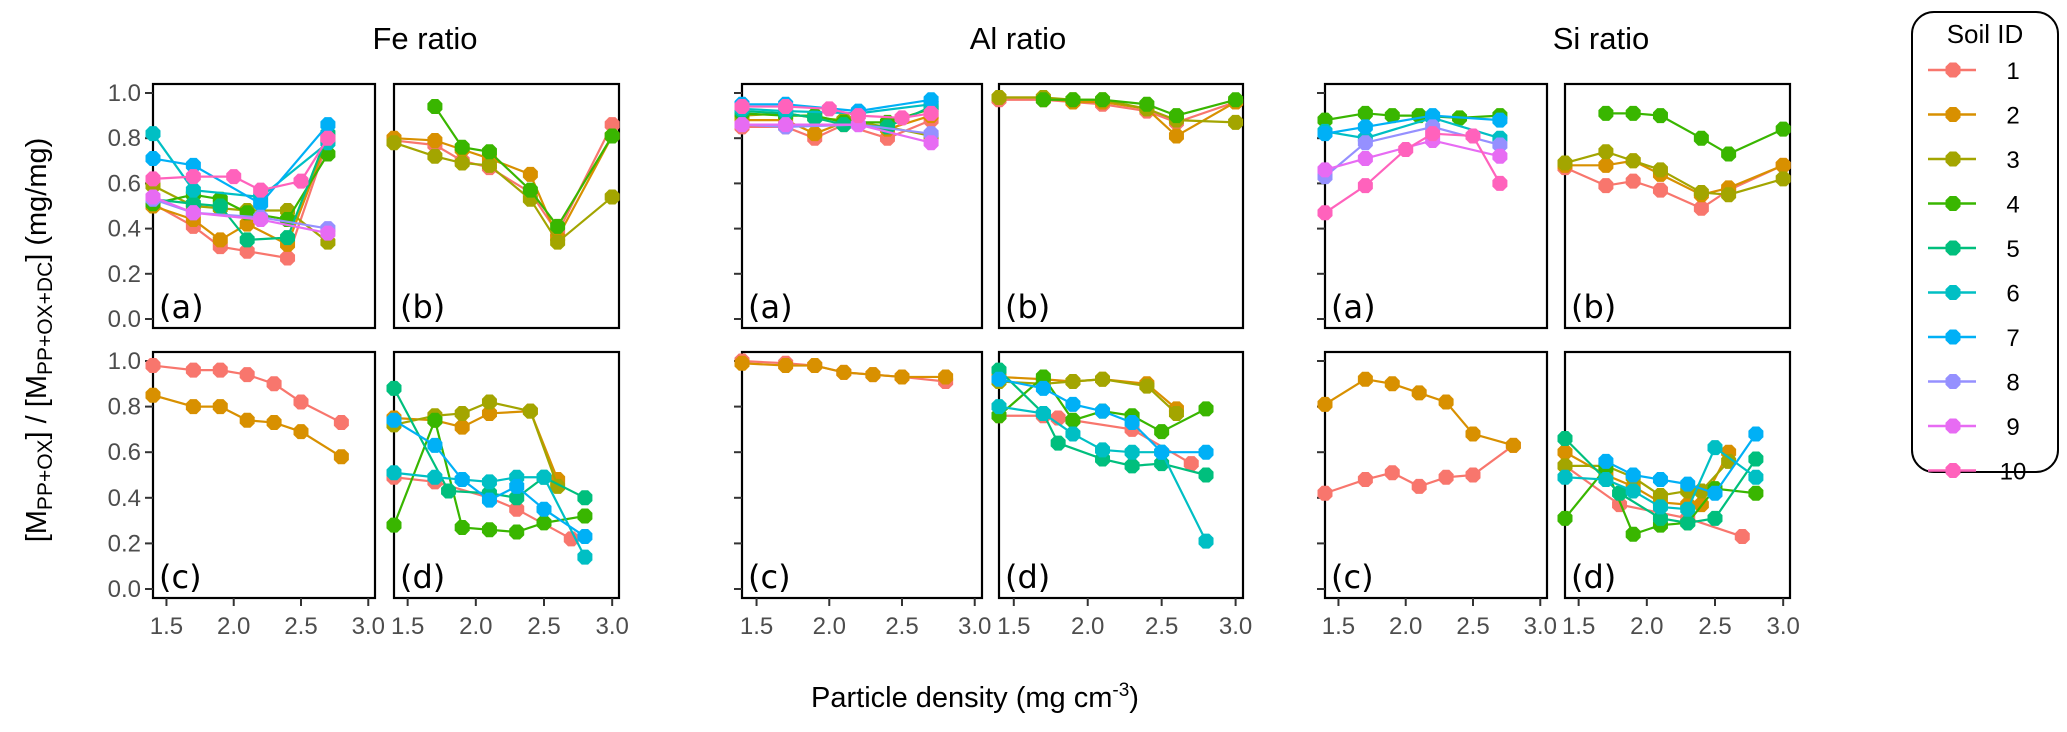 The width and height of the screenshot is (2067, 732). I want to click on legend-label: 6, so click(2012, 294).